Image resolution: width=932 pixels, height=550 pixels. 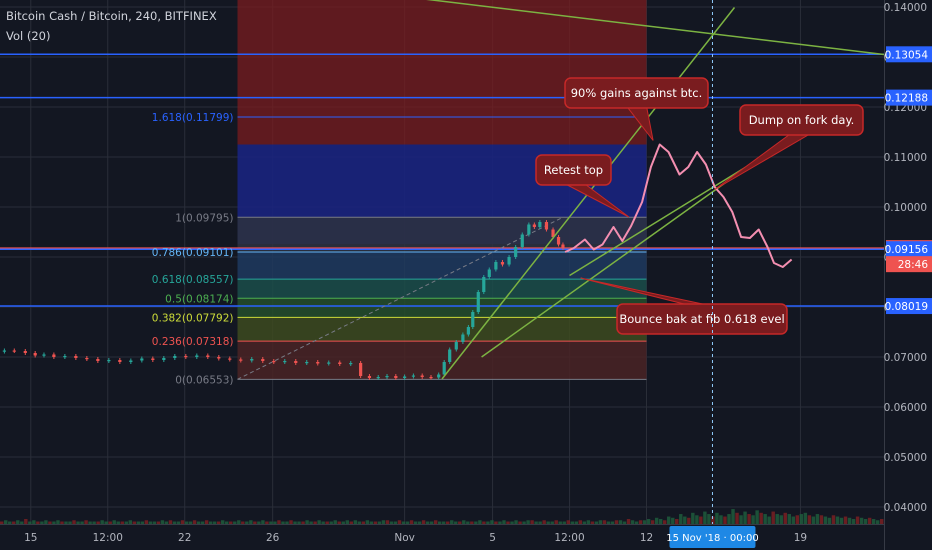 I want to click on annotation-callout: Retest top, so click(x=582, y=186).